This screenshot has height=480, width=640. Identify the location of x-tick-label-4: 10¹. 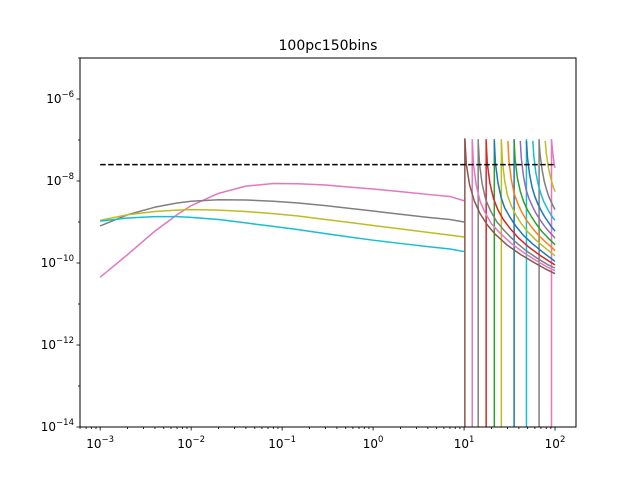
(464, 443).